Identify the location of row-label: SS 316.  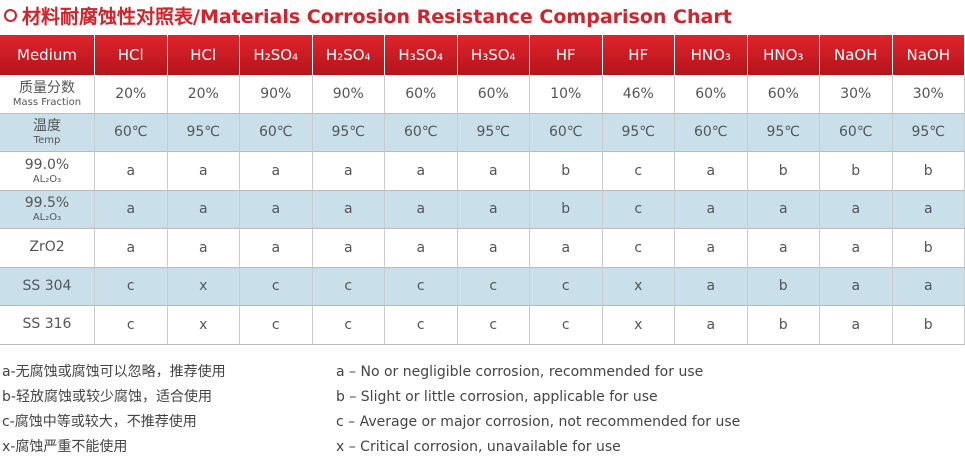
(47, 324).